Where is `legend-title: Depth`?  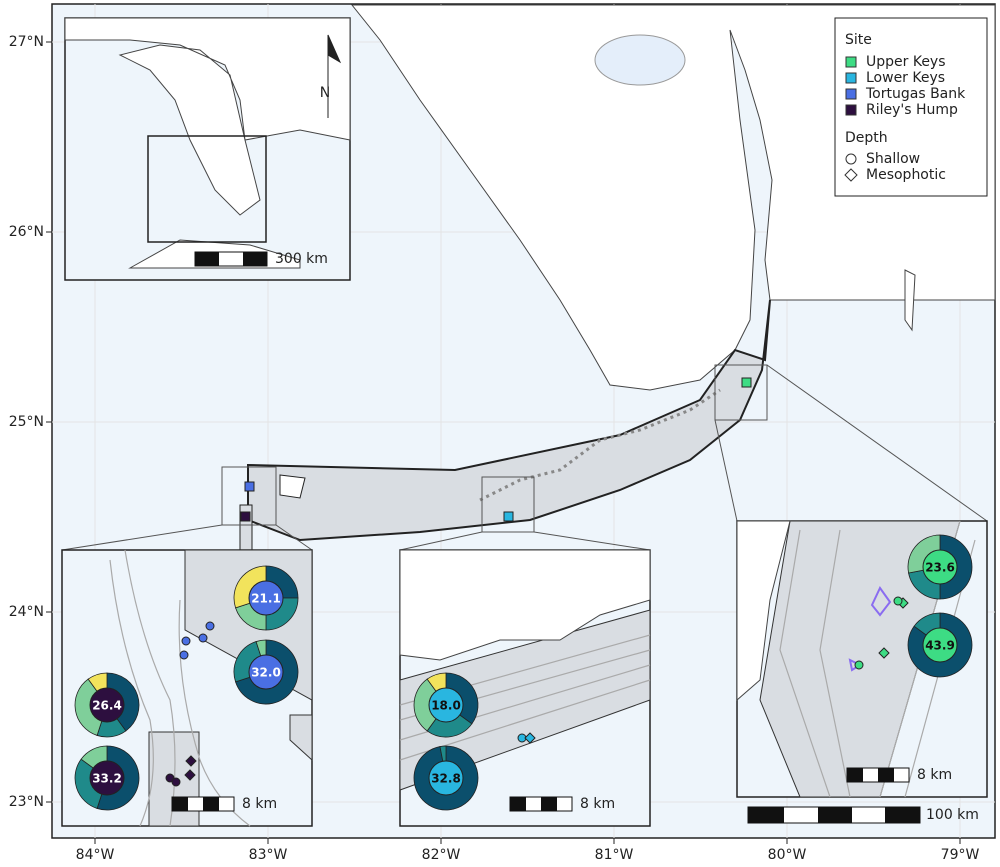 legend-title: Depth is located at coordinates (866, 138).